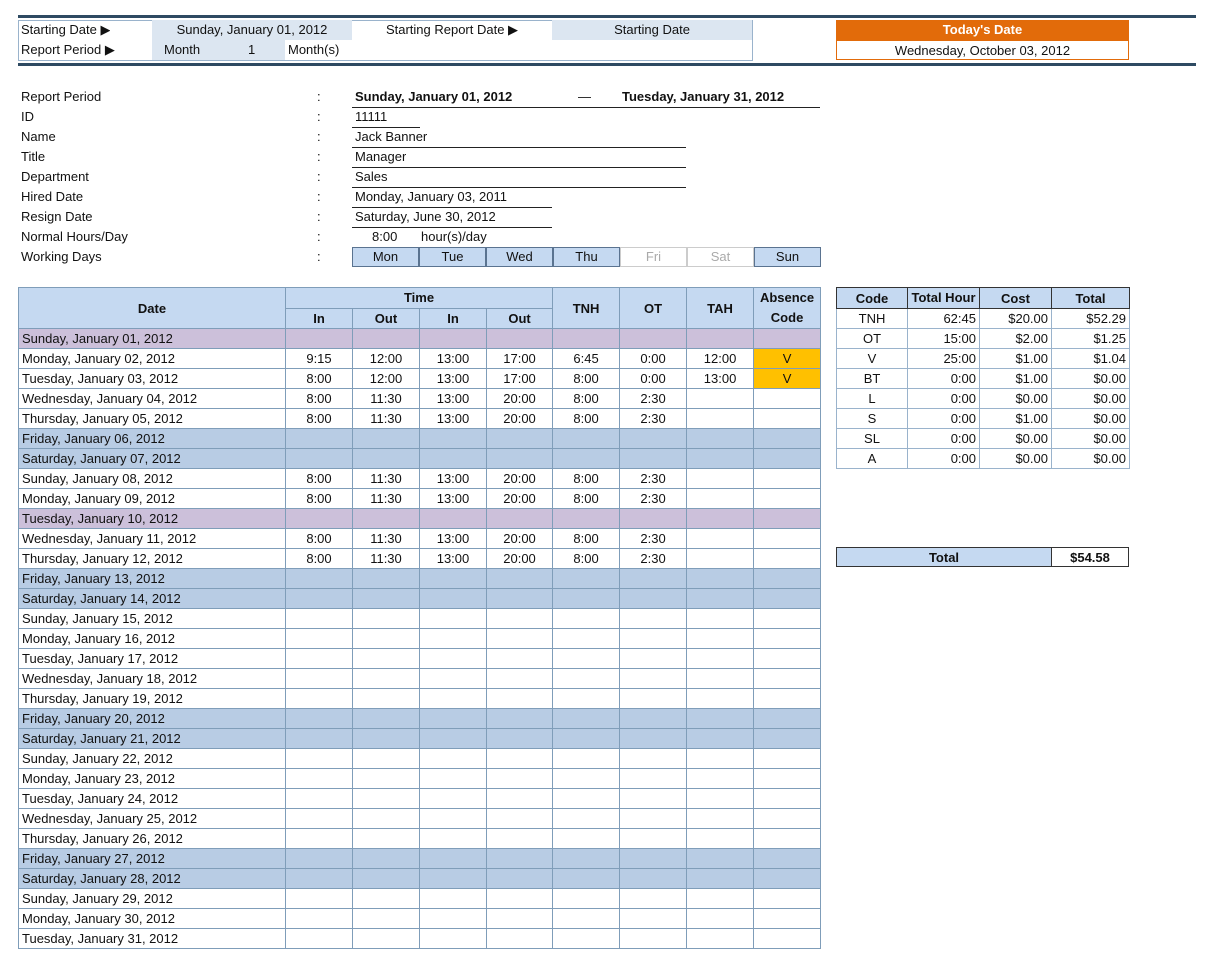 Image resolution: width=1210 pixels, height=970 pixels. What do you see at coordinates (319, 358) in the screenshot?
I see `in-1-cell: 9:15` at bounding box center [319, 358].